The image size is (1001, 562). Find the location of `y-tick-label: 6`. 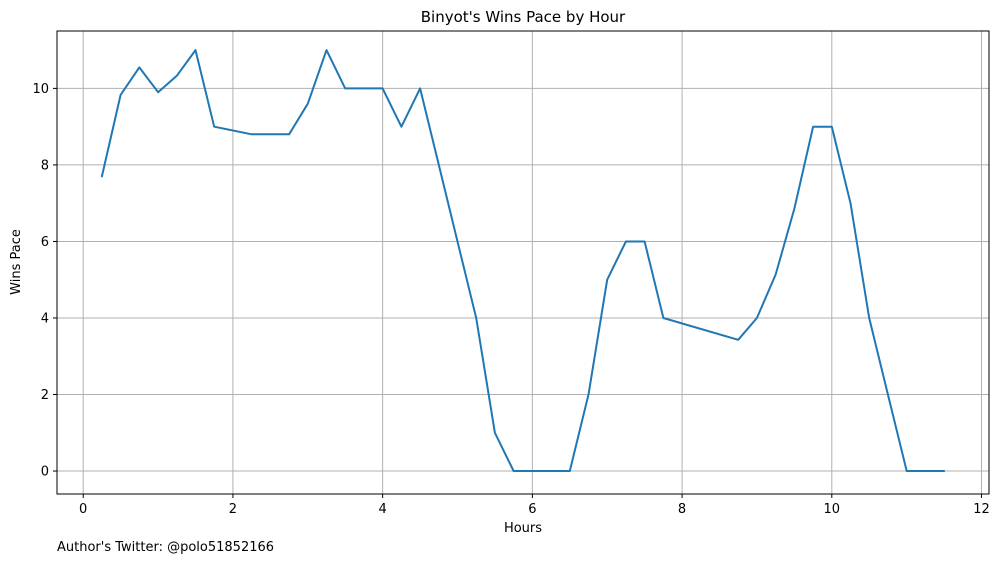

y-tick-label: 6 is located at coordinates (45, 242).